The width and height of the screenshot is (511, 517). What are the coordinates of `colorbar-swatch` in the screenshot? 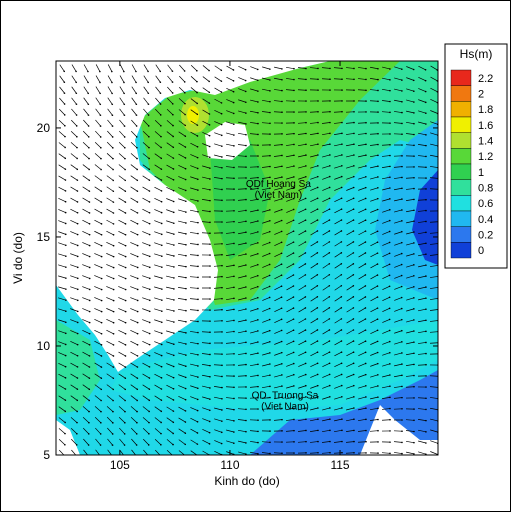 It's located at (461, 94).